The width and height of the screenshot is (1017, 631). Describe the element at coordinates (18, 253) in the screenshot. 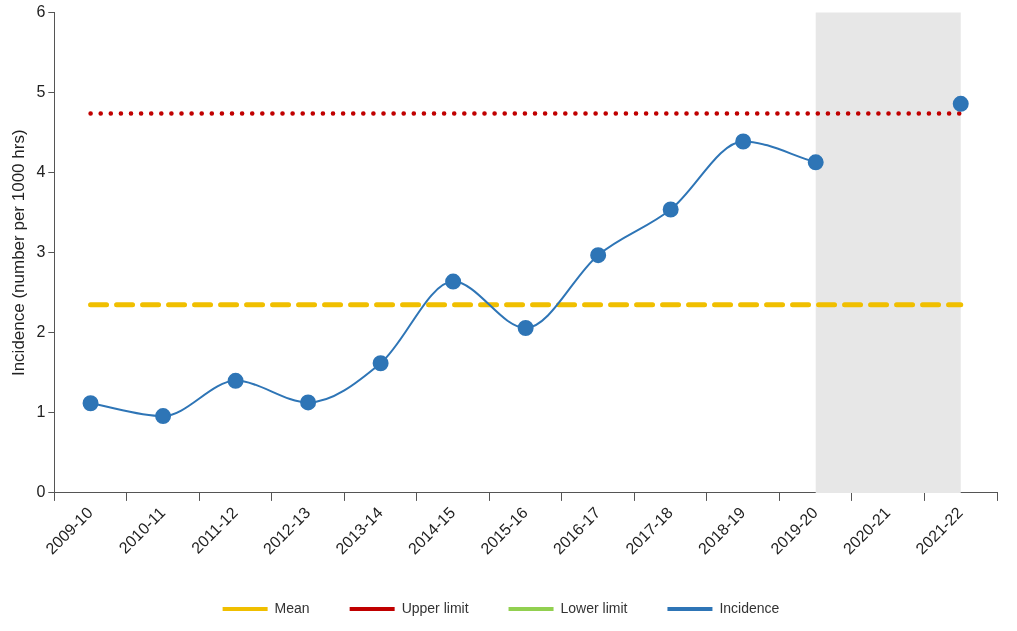

I see `y-axis-title: Incidence (number per 1000 hrs)` at that location.